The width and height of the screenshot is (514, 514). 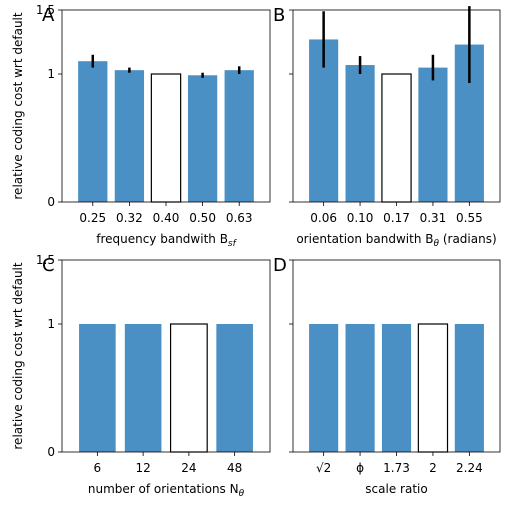 What do you see at coordinates (323, 218) in the screenshot?
I see `x-tick-label: 0.06` at bounding box center [323, 218].